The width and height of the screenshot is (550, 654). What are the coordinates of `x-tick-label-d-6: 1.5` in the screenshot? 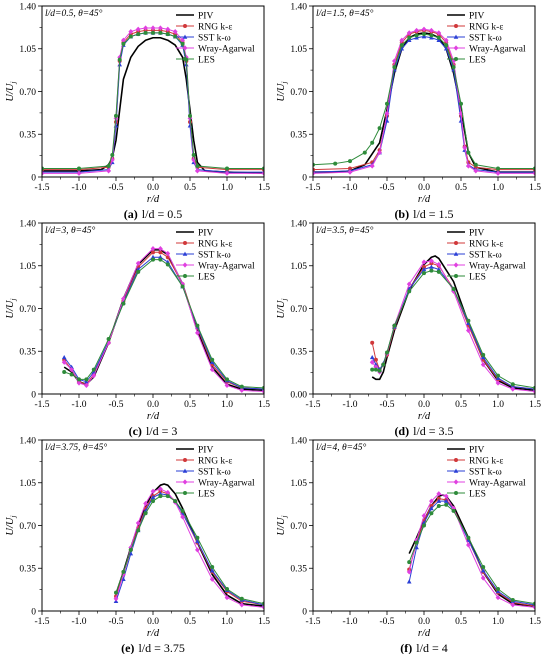 It's located at (535, 405).